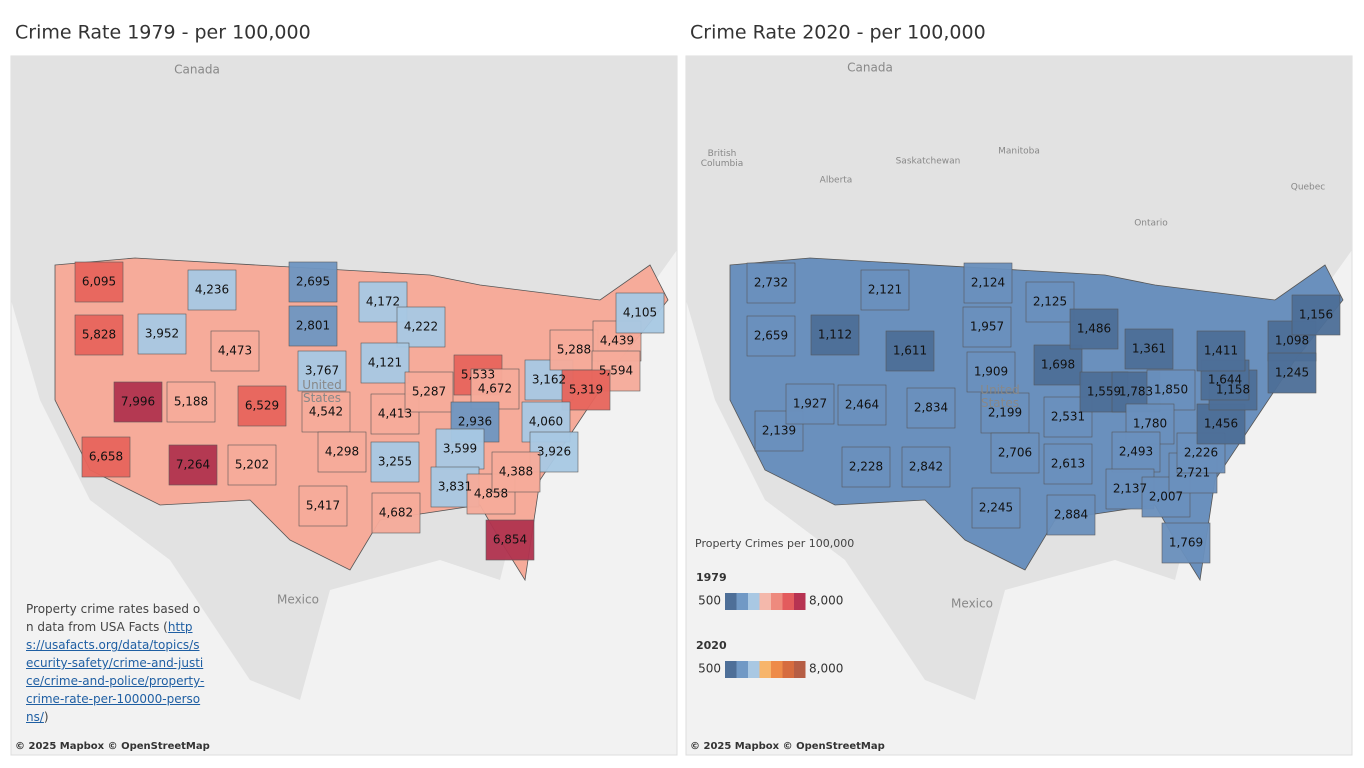 The width and height of the screenshot is (1364, 768). I want to click on state-label: 5,202, so click(252, 465).